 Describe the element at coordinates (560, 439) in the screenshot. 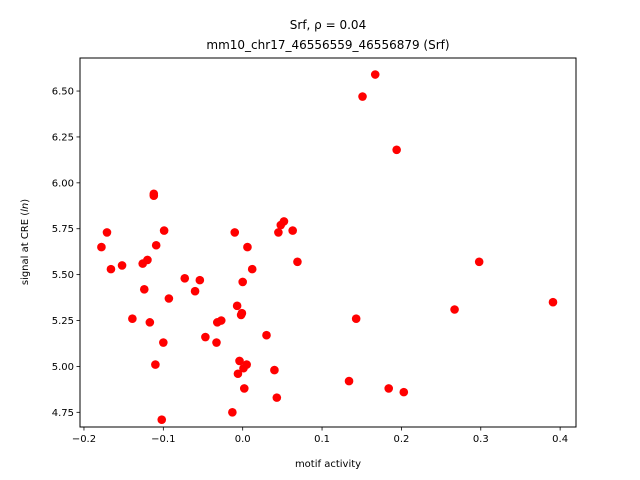

I see `x-tick-label: 0.4` at that location.